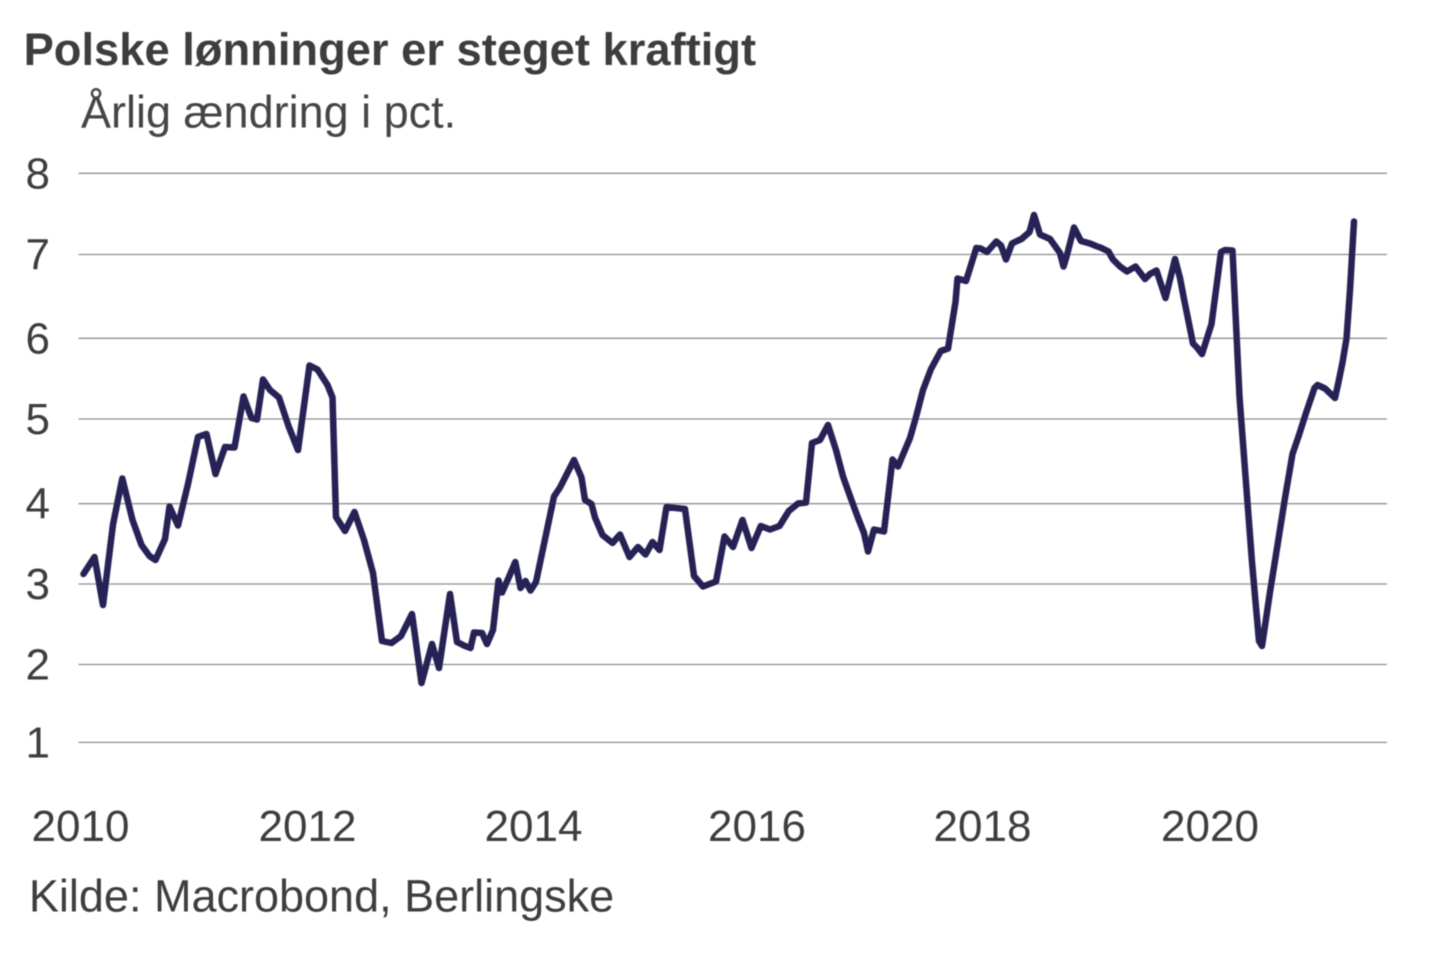 This screenshot has height=965, width=1440. What do you see at coordinates (534, 826) in the screenshot?
I see `svg-text: 2014` at bounding box center [534, 826].